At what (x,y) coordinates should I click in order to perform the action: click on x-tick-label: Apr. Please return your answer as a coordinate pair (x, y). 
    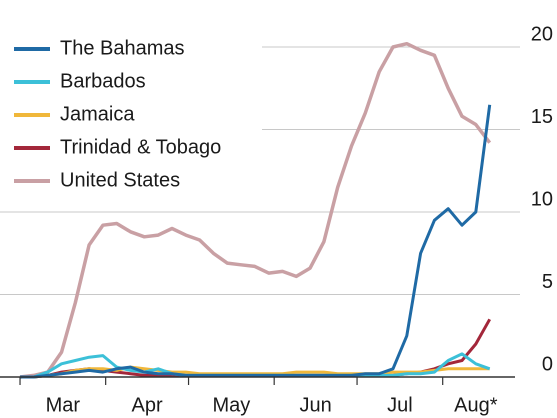
    Looking at the image, I should click on (147, 405).